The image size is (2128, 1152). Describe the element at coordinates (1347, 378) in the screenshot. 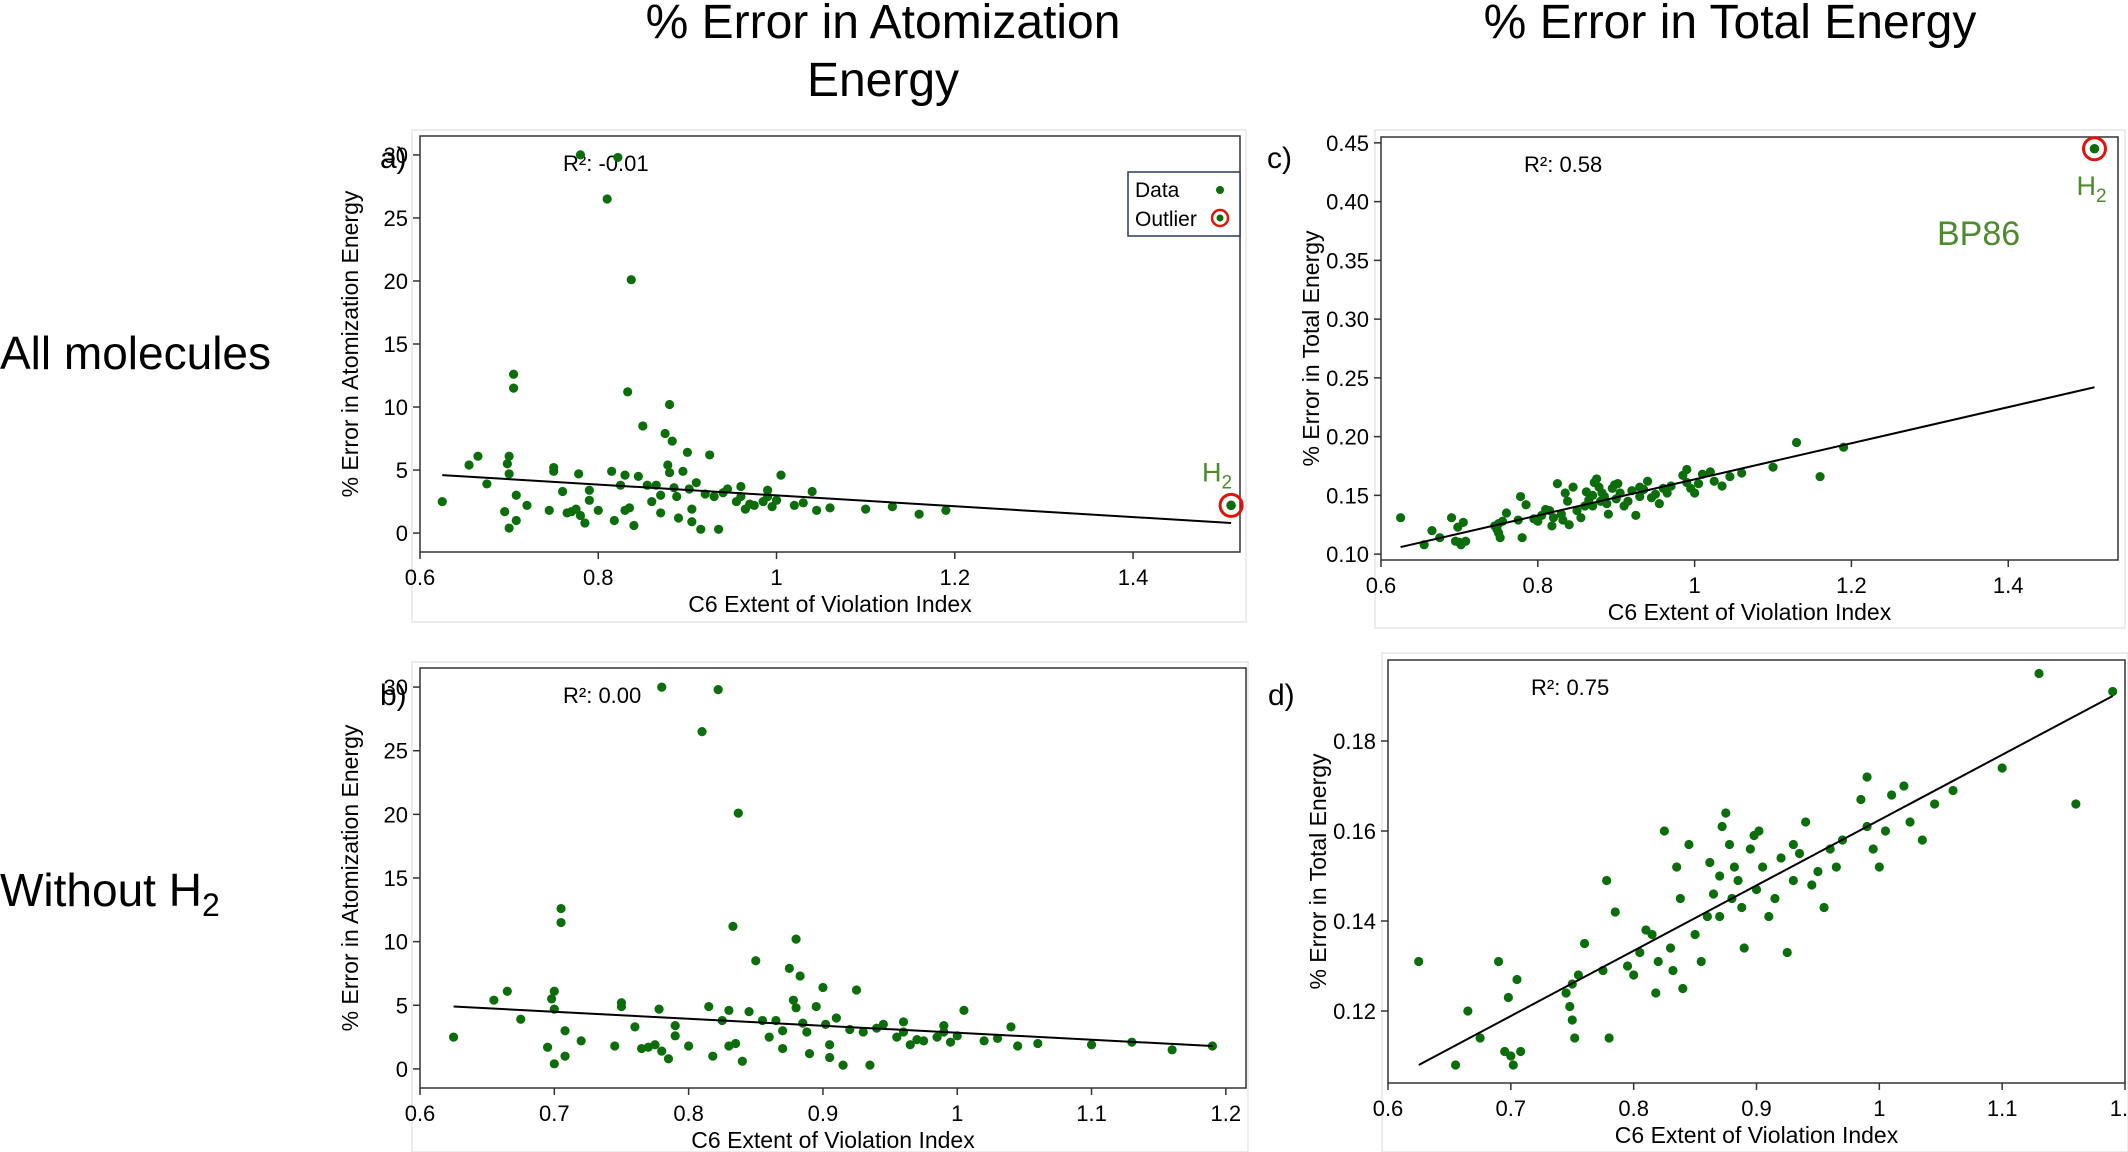

I see `y-tick-label: 0.25` at that location.